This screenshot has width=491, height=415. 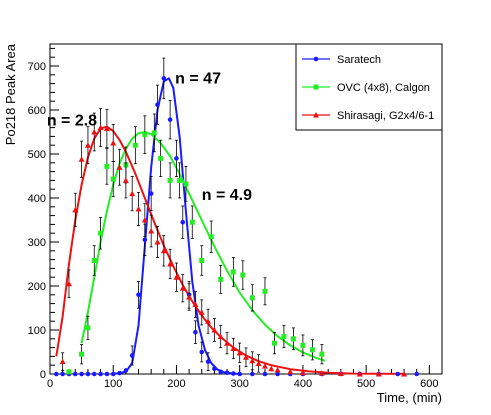 I want to click on annotations: n = 47 n = 2.8 n = 4.9, so click(x=149, y=138).